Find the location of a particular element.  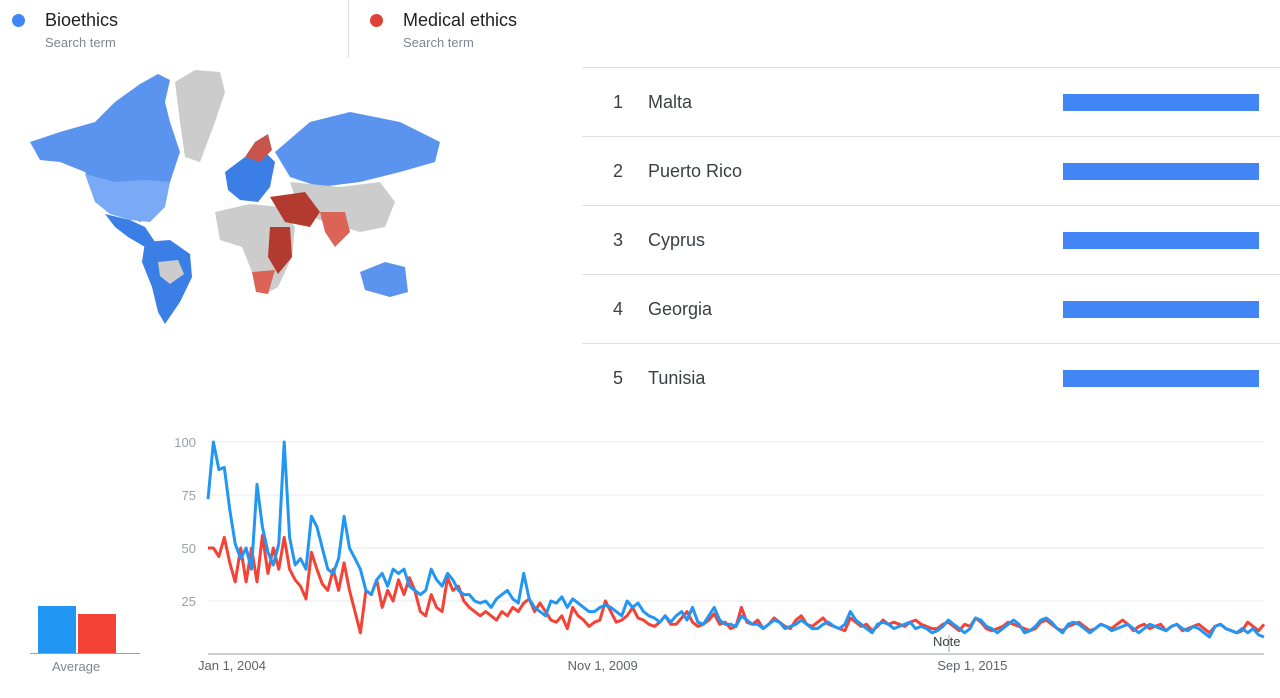

x-tick-label: Sep 1, 2015 is located at coordinates (972, 665).